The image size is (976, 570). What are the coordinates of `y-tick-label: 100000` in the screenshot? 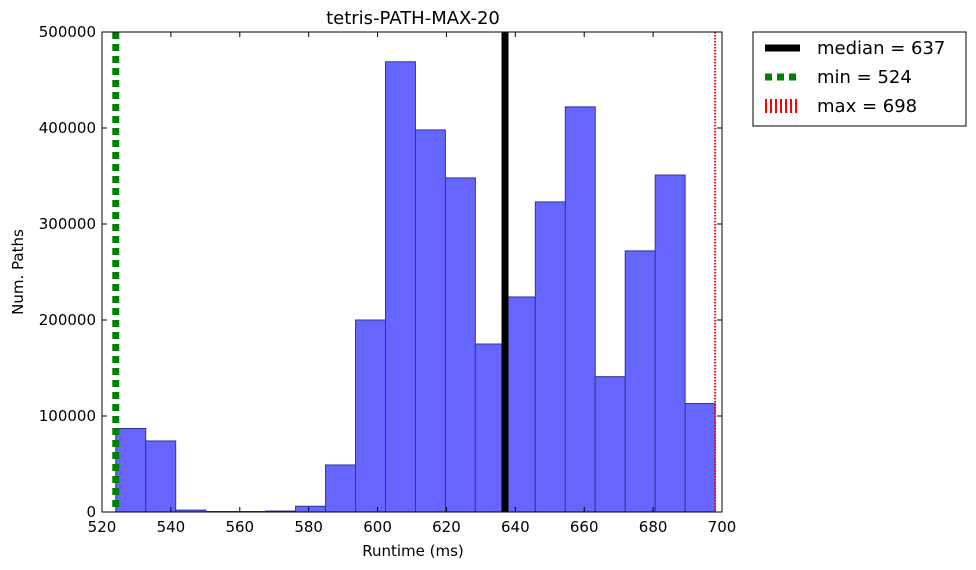 It's located at (67, 416).